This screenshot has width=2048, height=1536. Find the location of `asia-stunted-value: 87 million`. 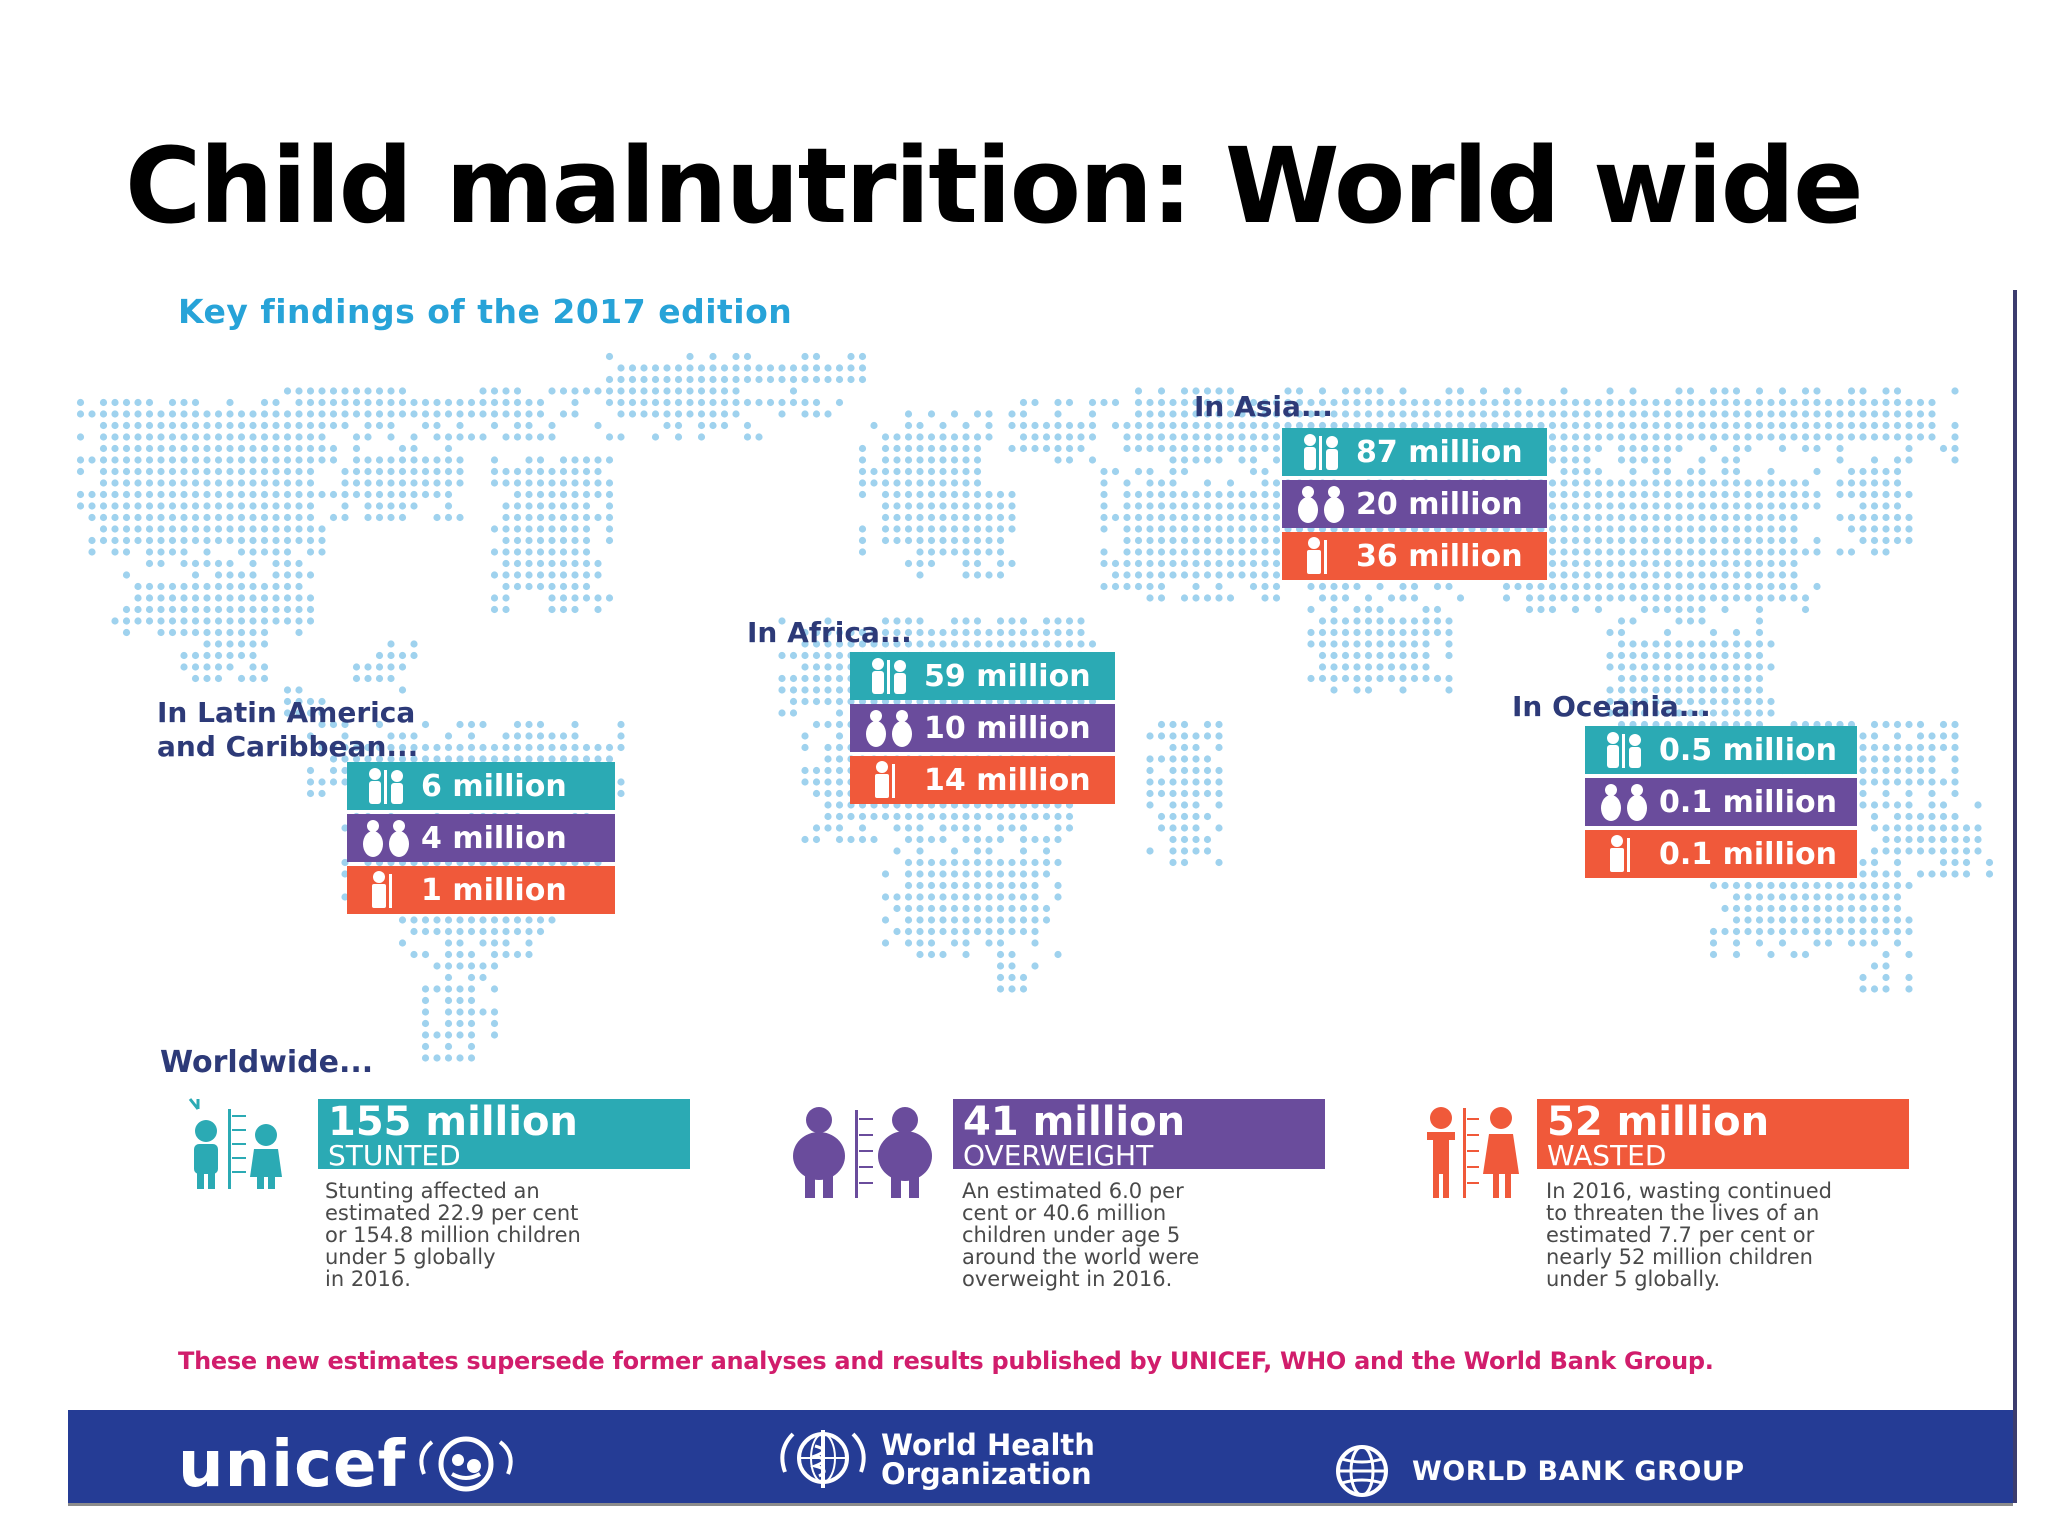

asia-stunted-value: 87 million is located at coordinates (1439, 452).